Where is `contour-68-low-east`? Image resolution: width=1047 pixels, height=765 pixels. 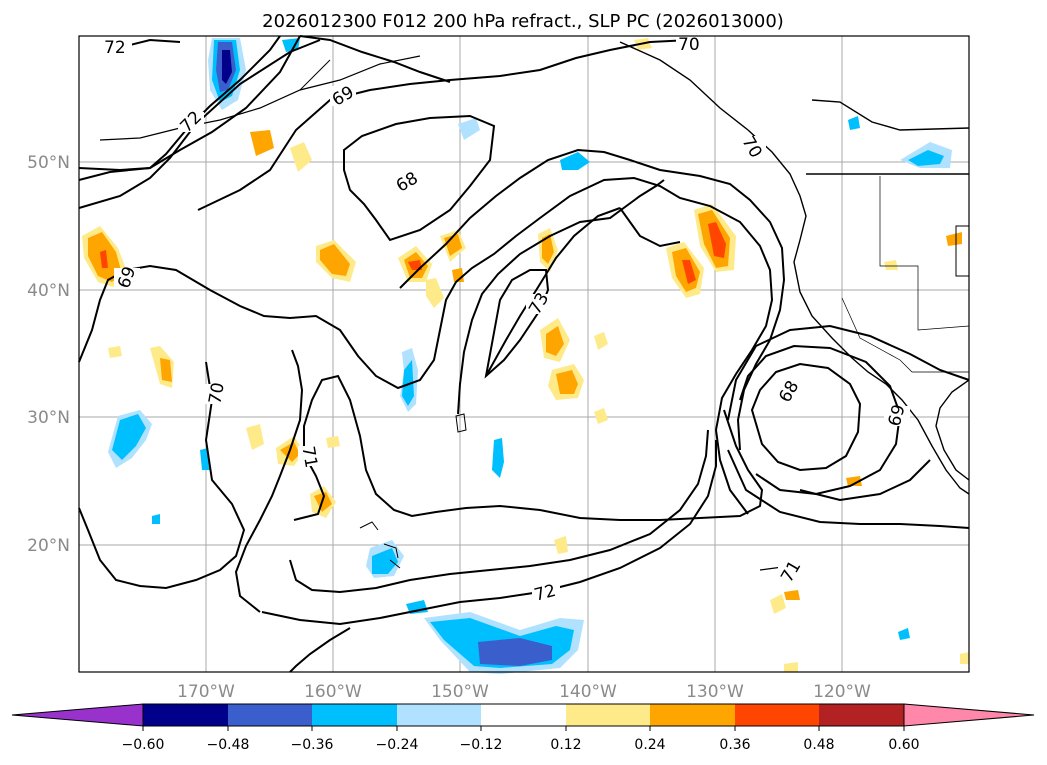
contour-68-low-east is located at coordinates (806, 417).